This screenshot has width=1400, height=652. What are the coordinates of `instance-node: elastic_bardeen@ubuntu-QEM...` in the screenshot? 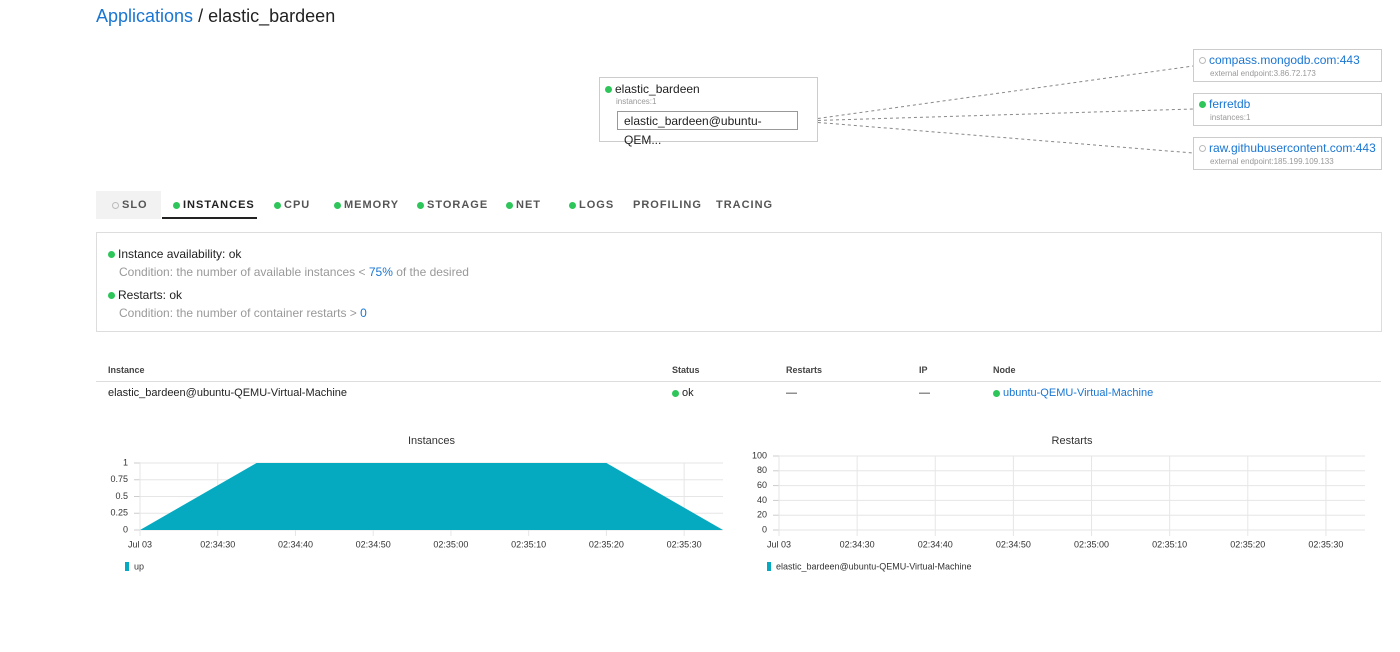 It's located at (707, 129).